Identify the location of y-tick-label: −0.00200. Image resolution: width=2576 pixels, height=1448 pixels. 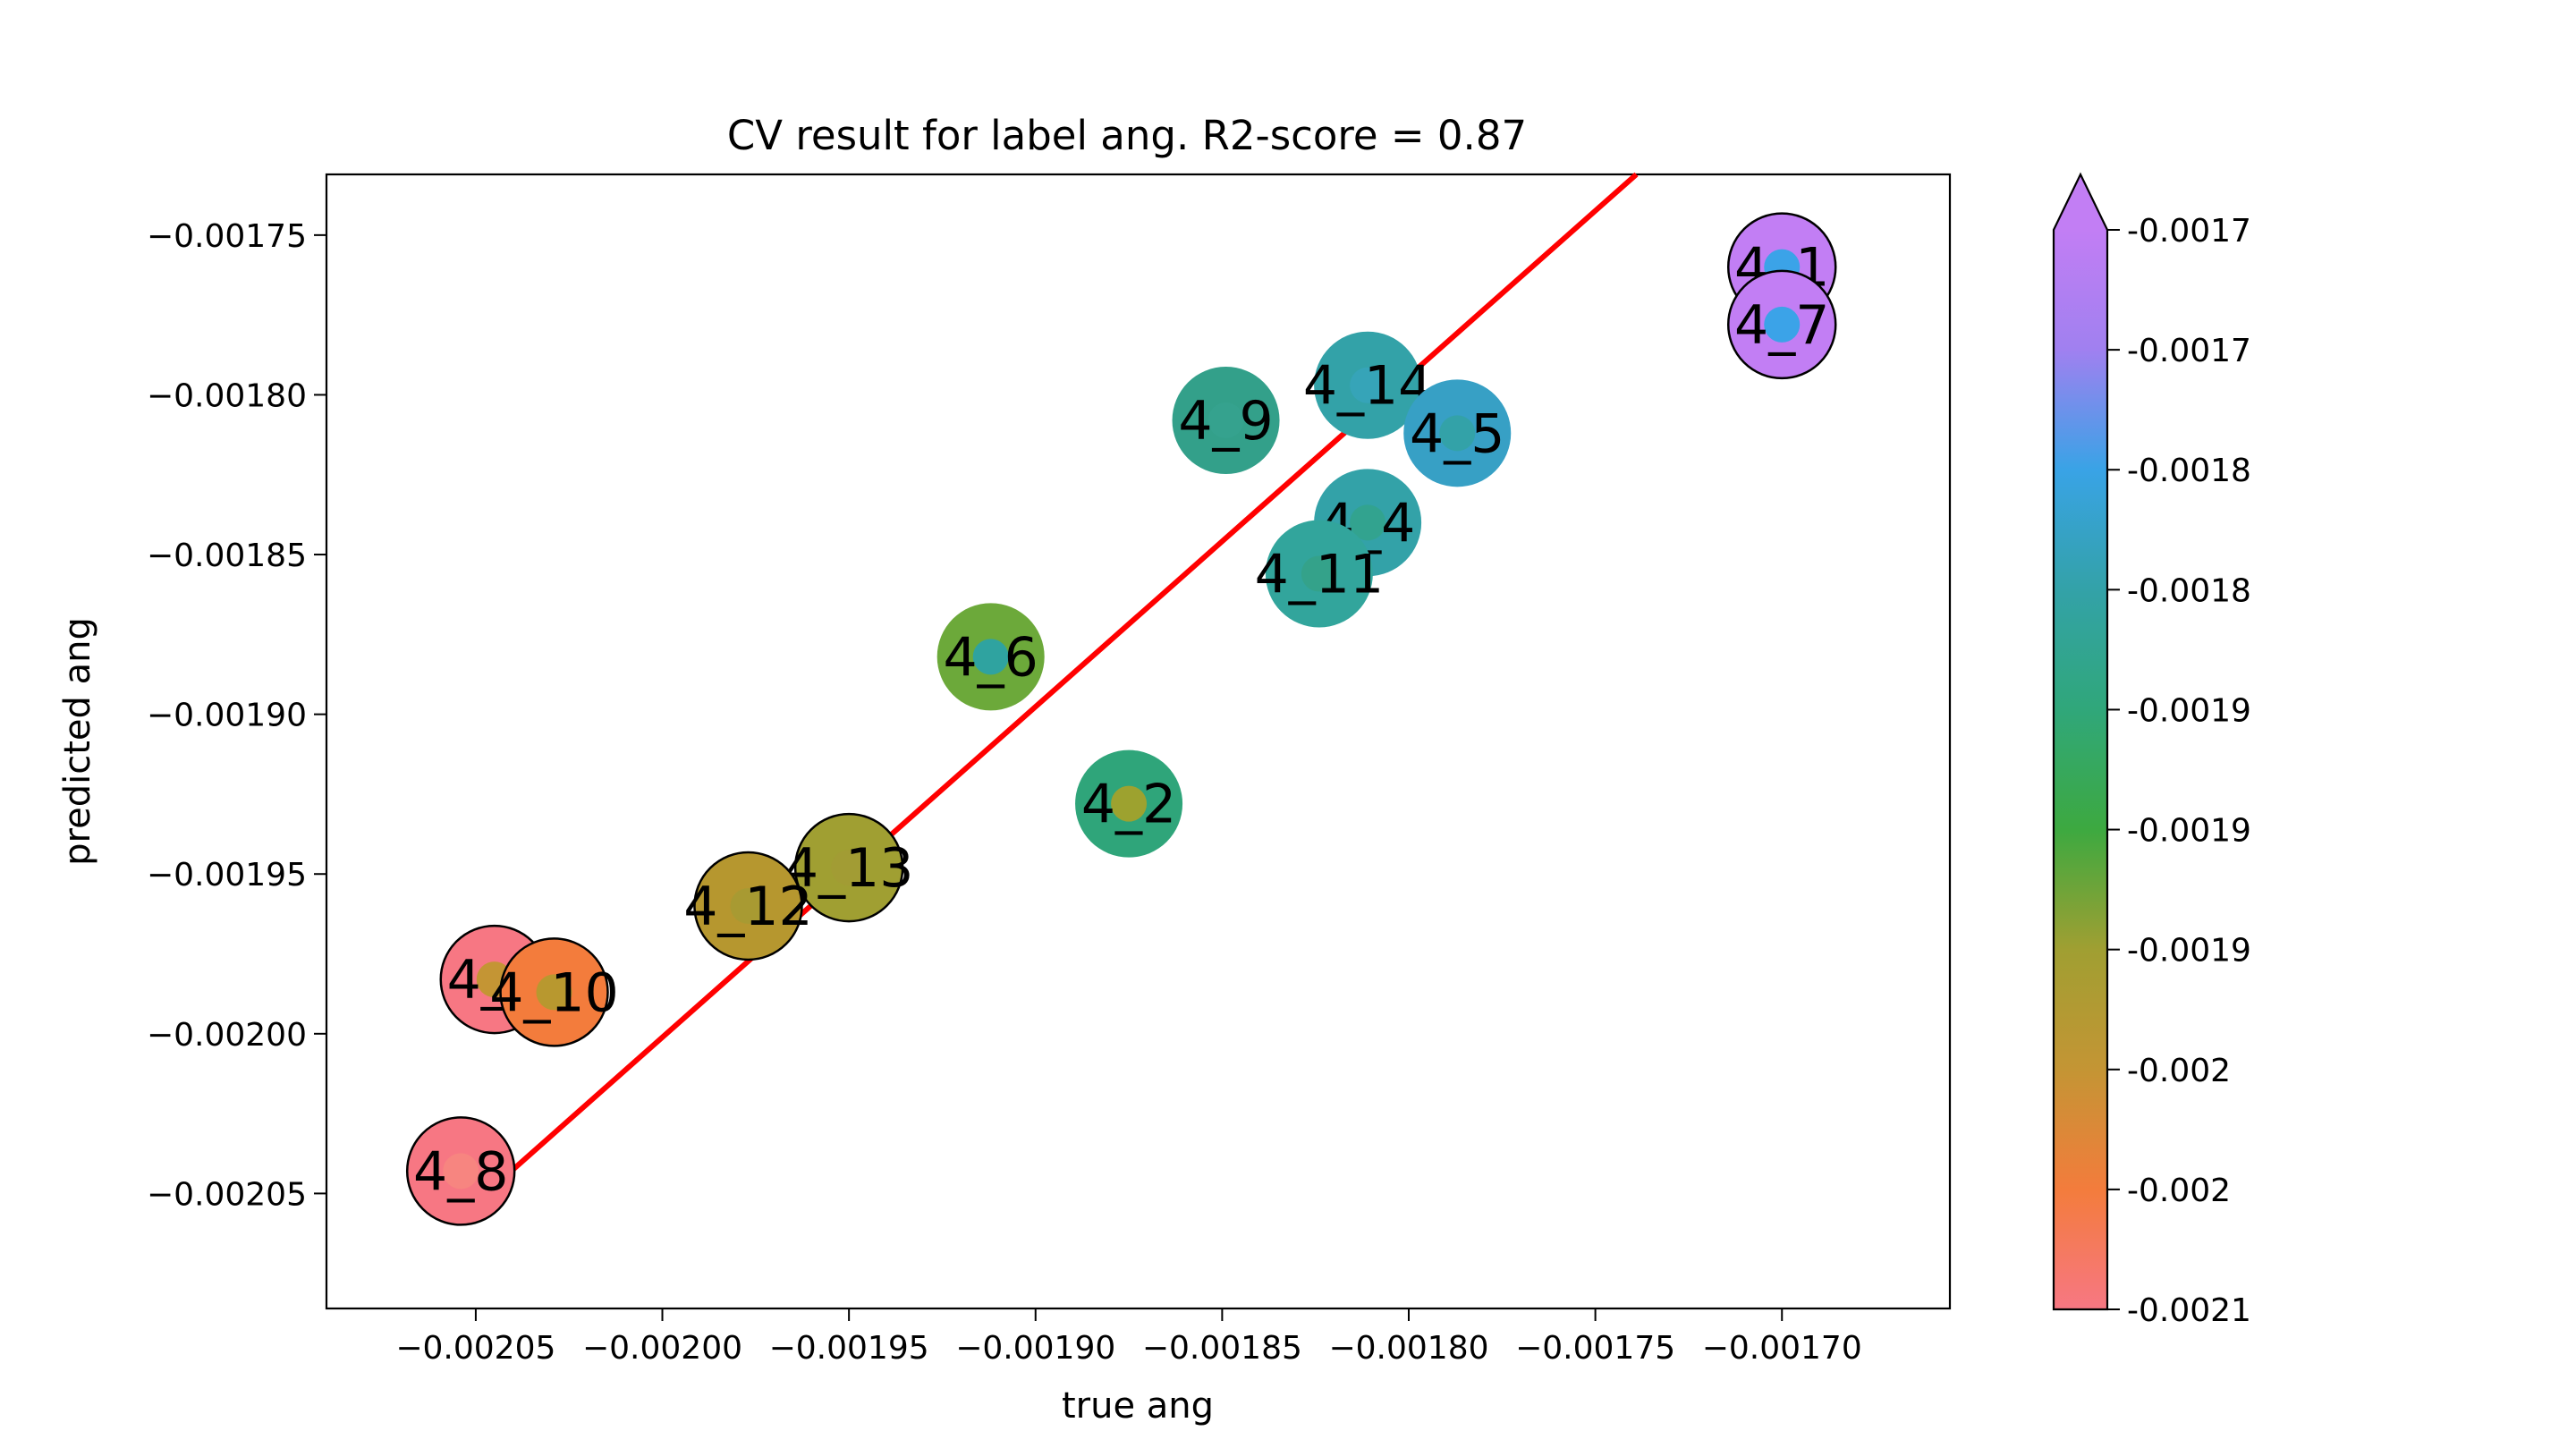
(227, 1035).